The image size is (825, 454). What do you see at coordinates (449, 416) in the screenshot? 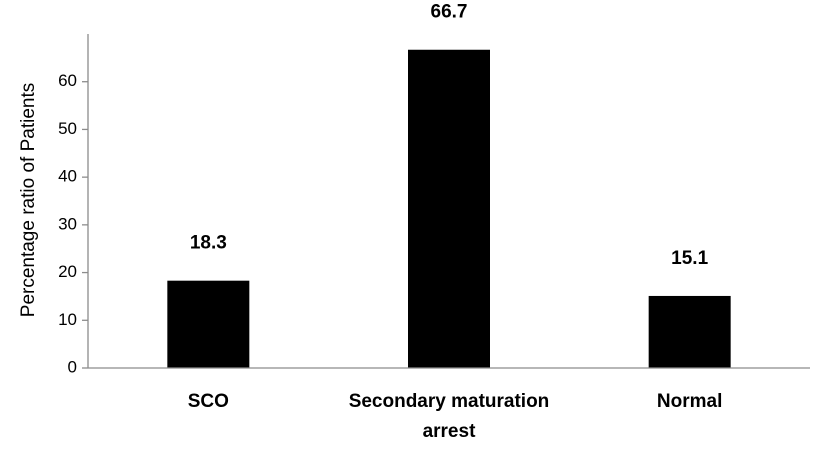
I see `category-label: Secondary maturation arrest` at bounding box center [449, 416].